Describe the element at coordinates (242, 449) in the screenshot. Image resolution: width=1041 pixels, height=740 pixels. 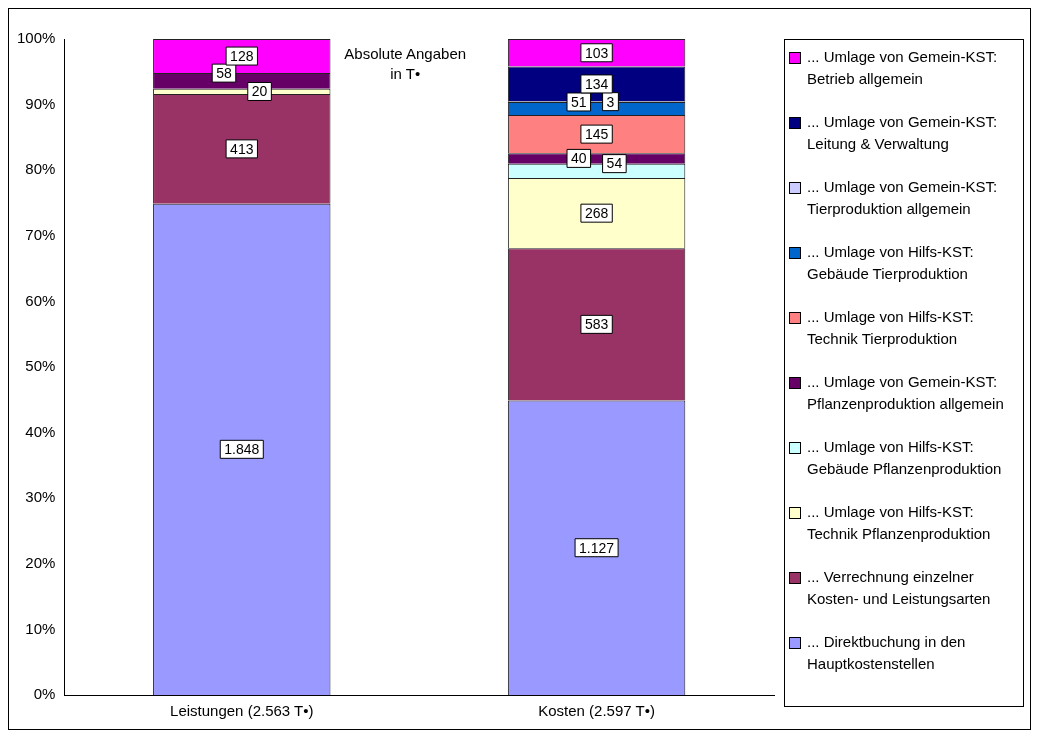
I see `annotation: 1.848` at that location.